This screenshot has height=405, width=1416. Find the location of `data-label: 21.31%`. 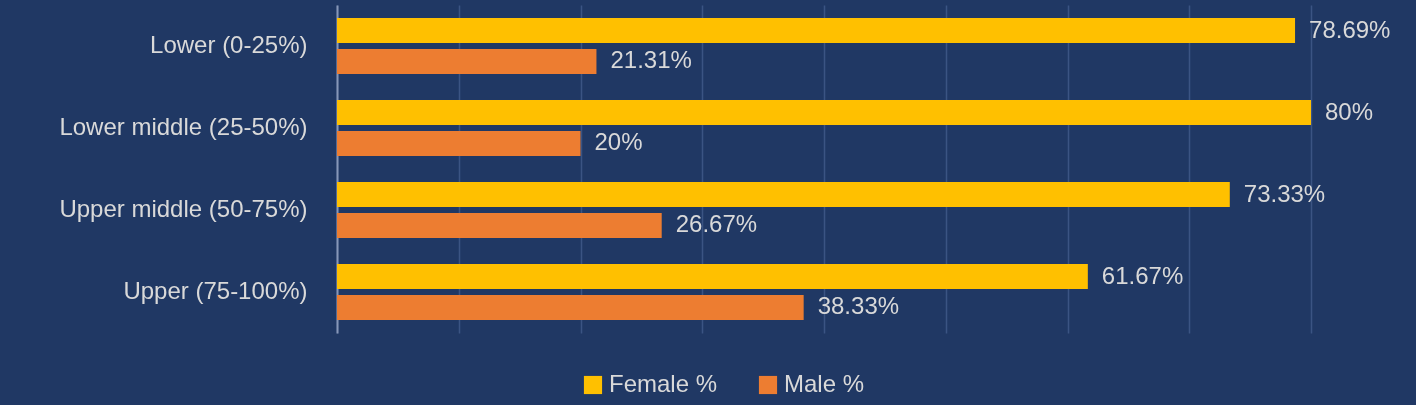

data-label: 21.31% is located at coordinates (651, 60).